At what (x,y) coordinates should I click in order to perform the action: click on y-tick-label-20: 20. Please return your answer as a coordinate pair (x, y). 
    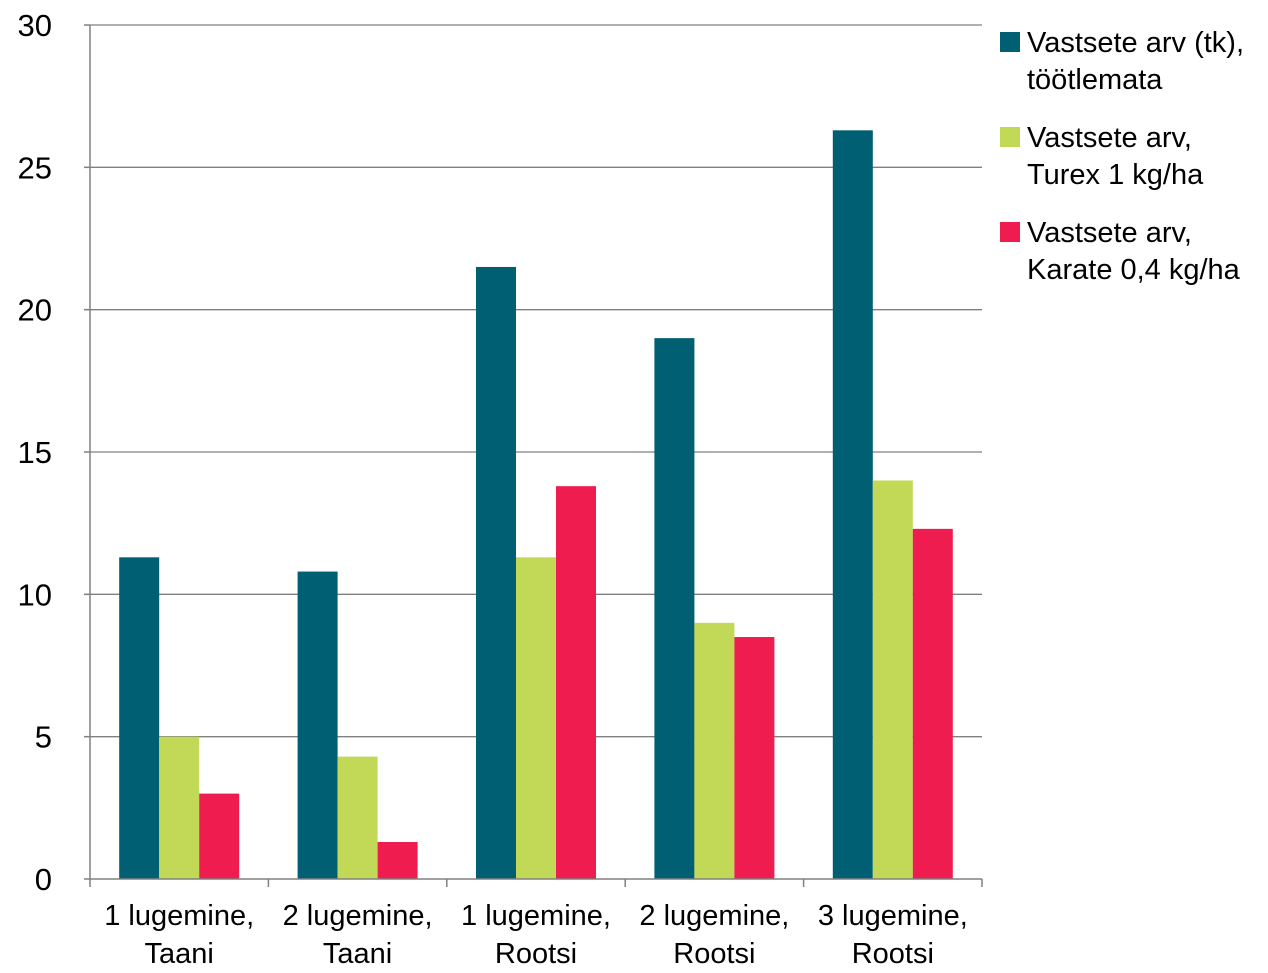
    Looking at the image, I should click on (35, 310).